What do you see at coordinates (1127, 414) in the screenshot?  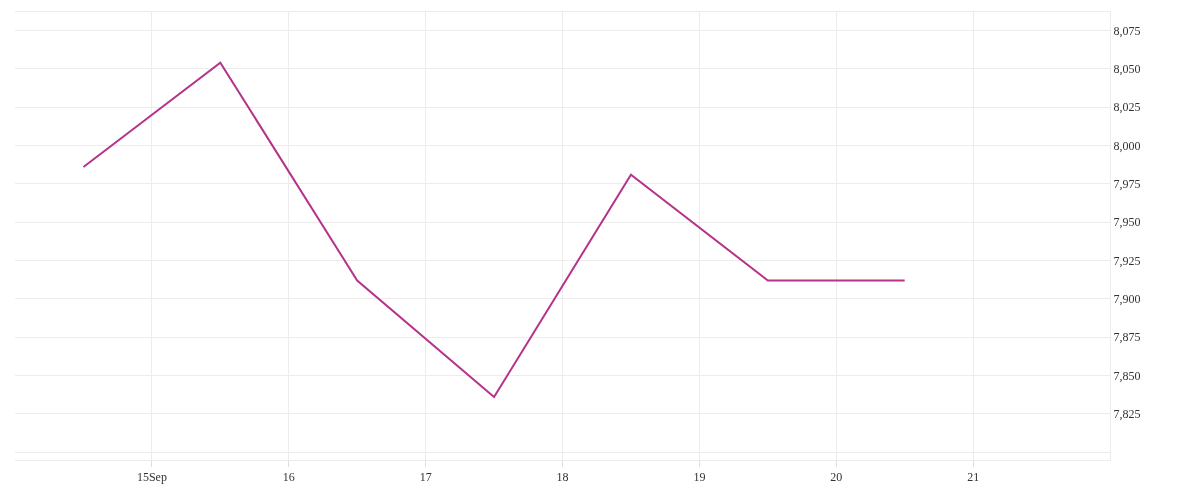 I see `y-tick-label: 7,825` at bounding box center [1127, 414].